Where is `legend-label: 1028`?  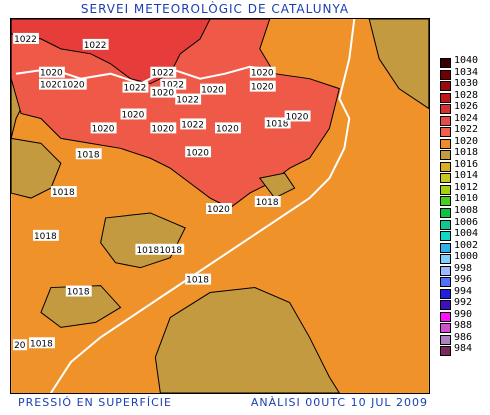
legend-label: 1028 is located at coordinates (466, 95).